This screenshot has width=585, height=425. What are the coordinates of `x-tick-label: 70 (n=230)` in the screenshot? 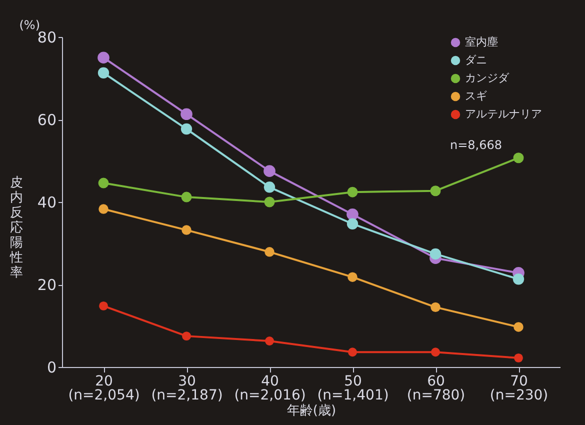 It's located at (519, 389).